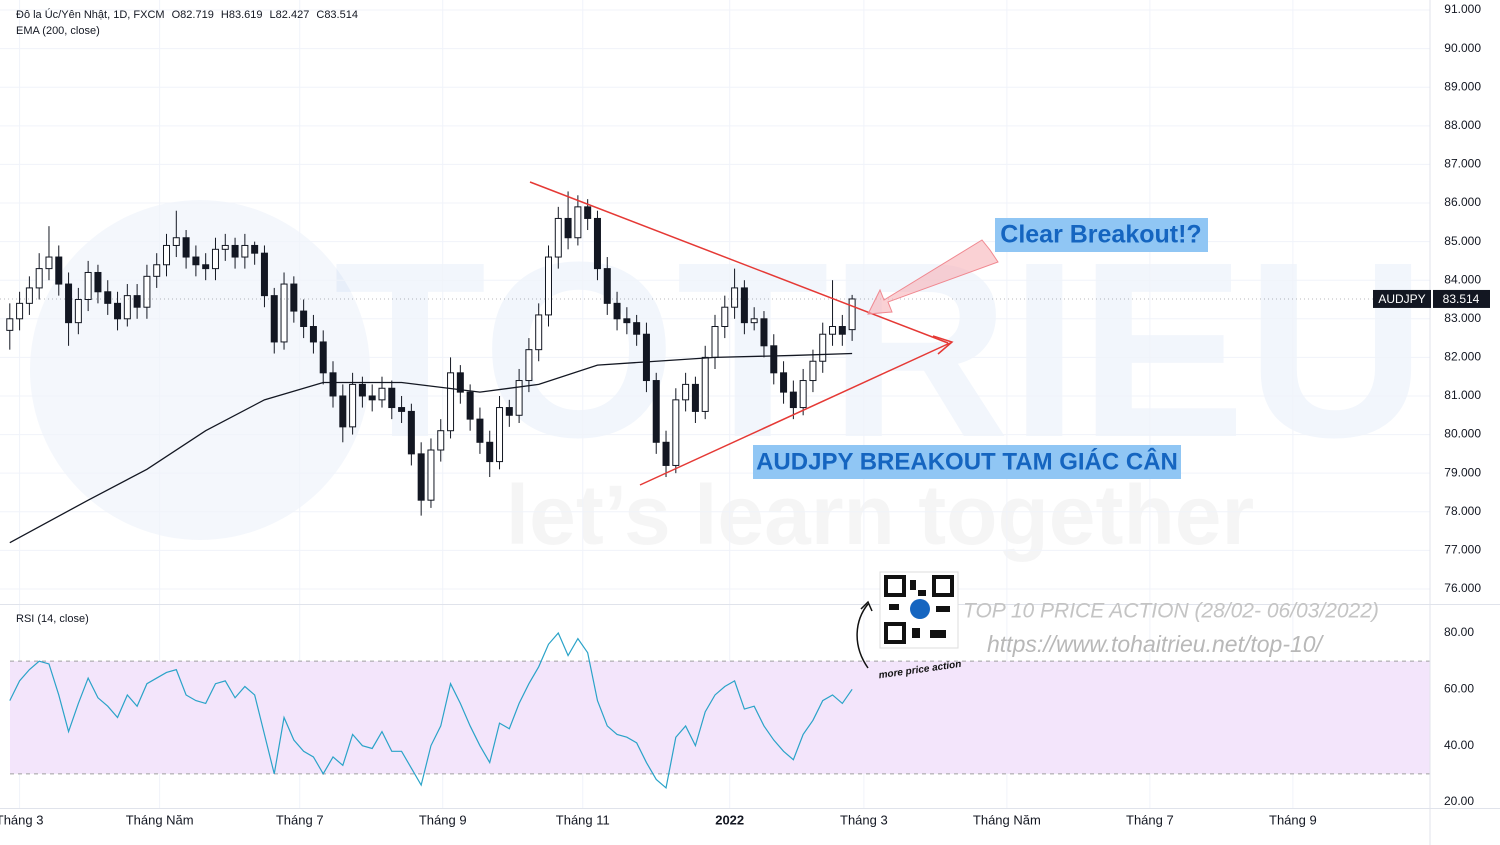 The image size is (1500, 845). What do you see at coordinates (720, 717) in the screenshot?
I see `rsi-band` at bounding box center [720, 717].